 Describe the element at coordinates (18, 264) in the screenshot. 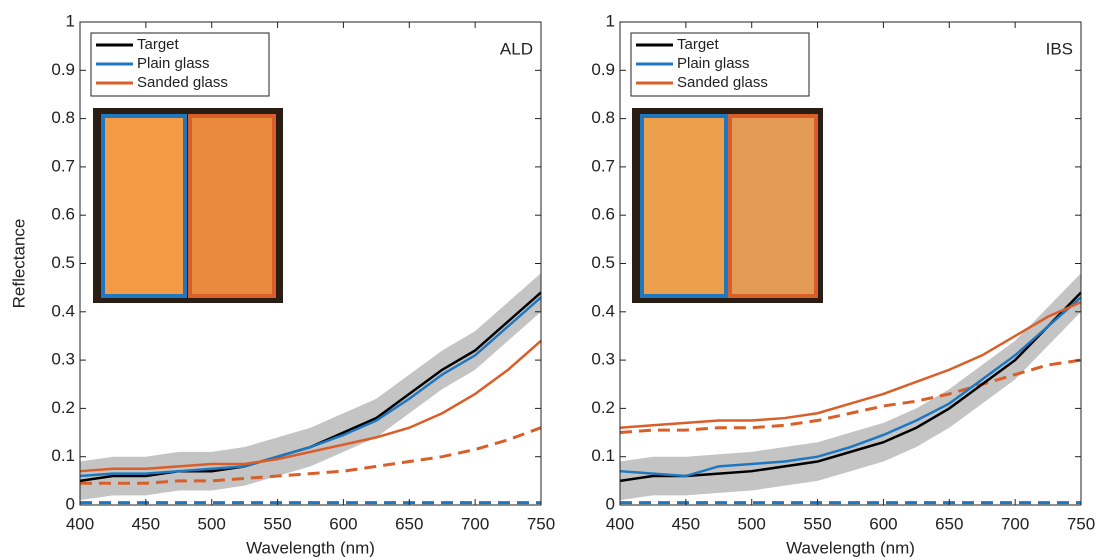

I see `y-axis-label: Reflectance` at that location.